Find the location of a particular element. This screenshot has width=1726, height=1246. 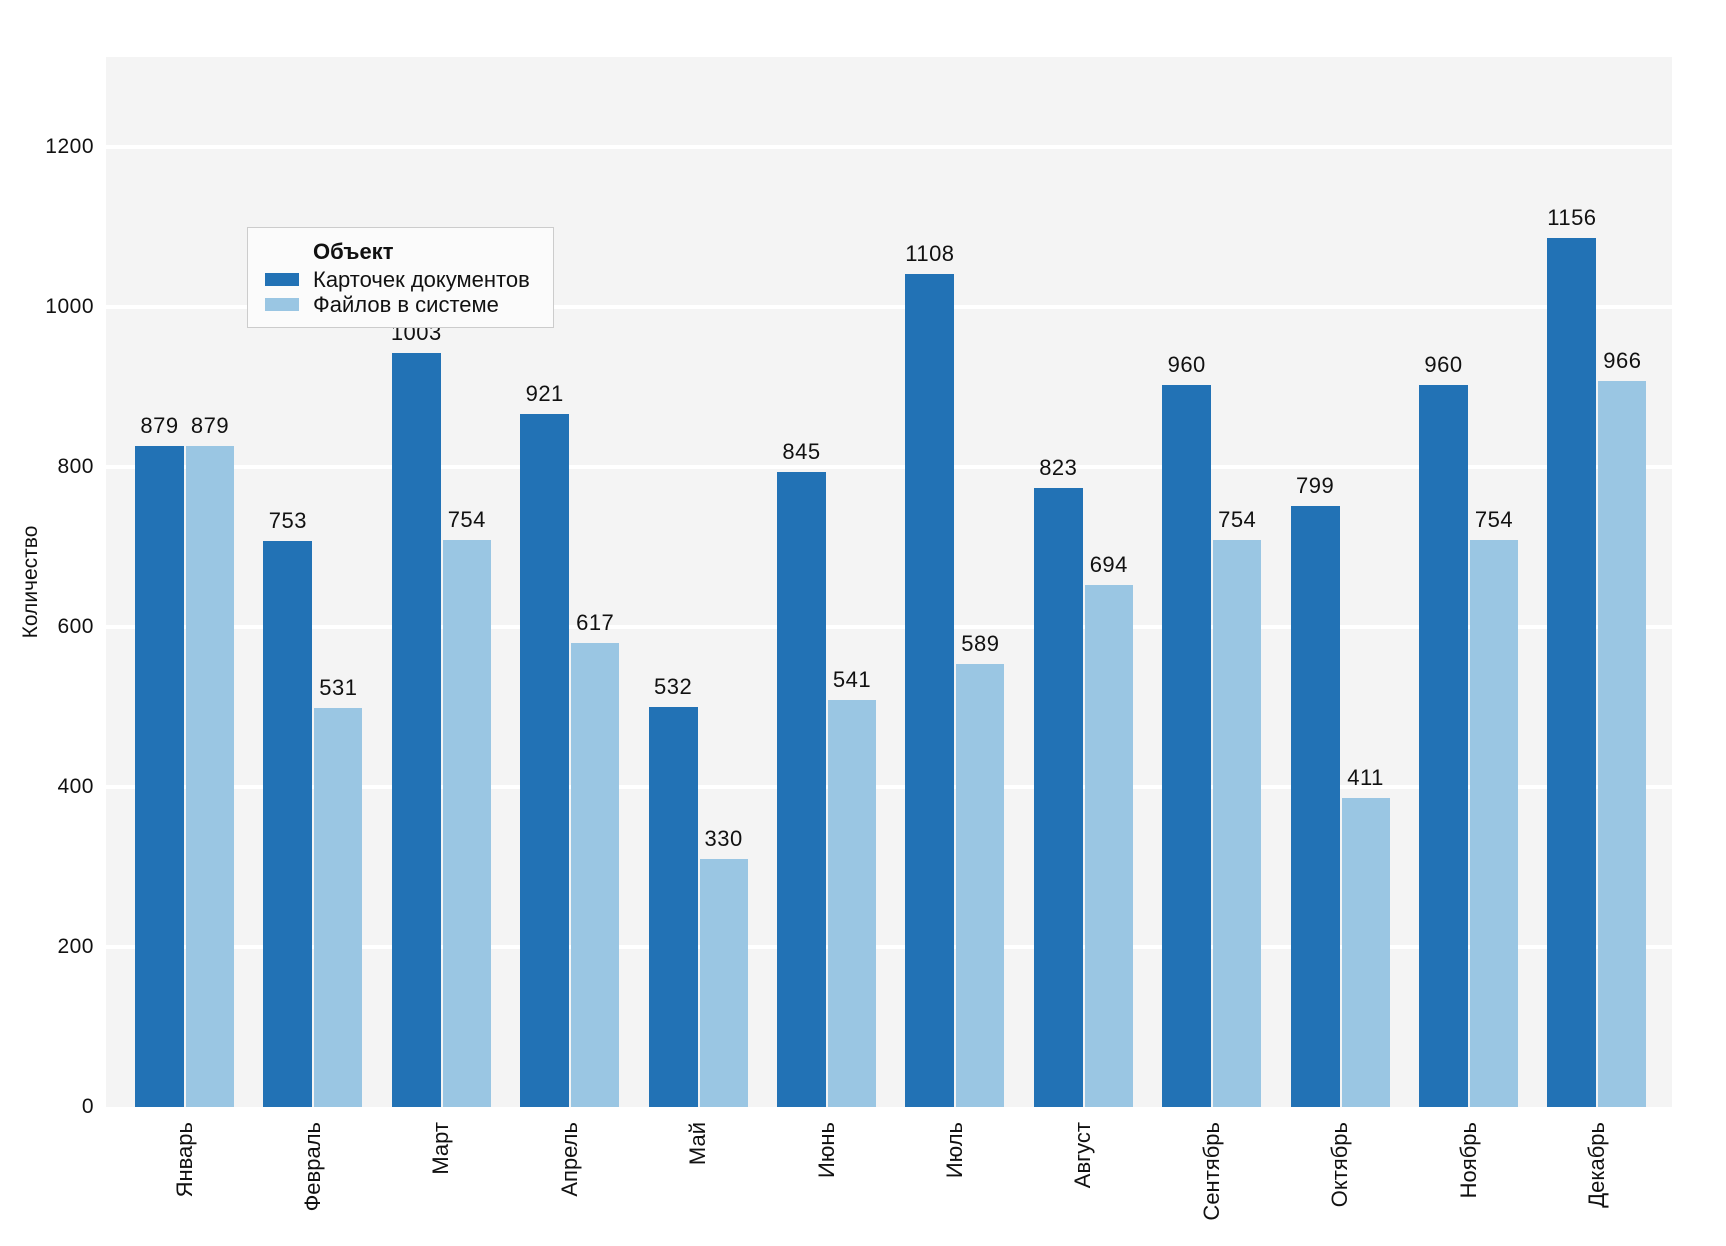

y-tick-label: 400 is located at coordinates (75, 786).